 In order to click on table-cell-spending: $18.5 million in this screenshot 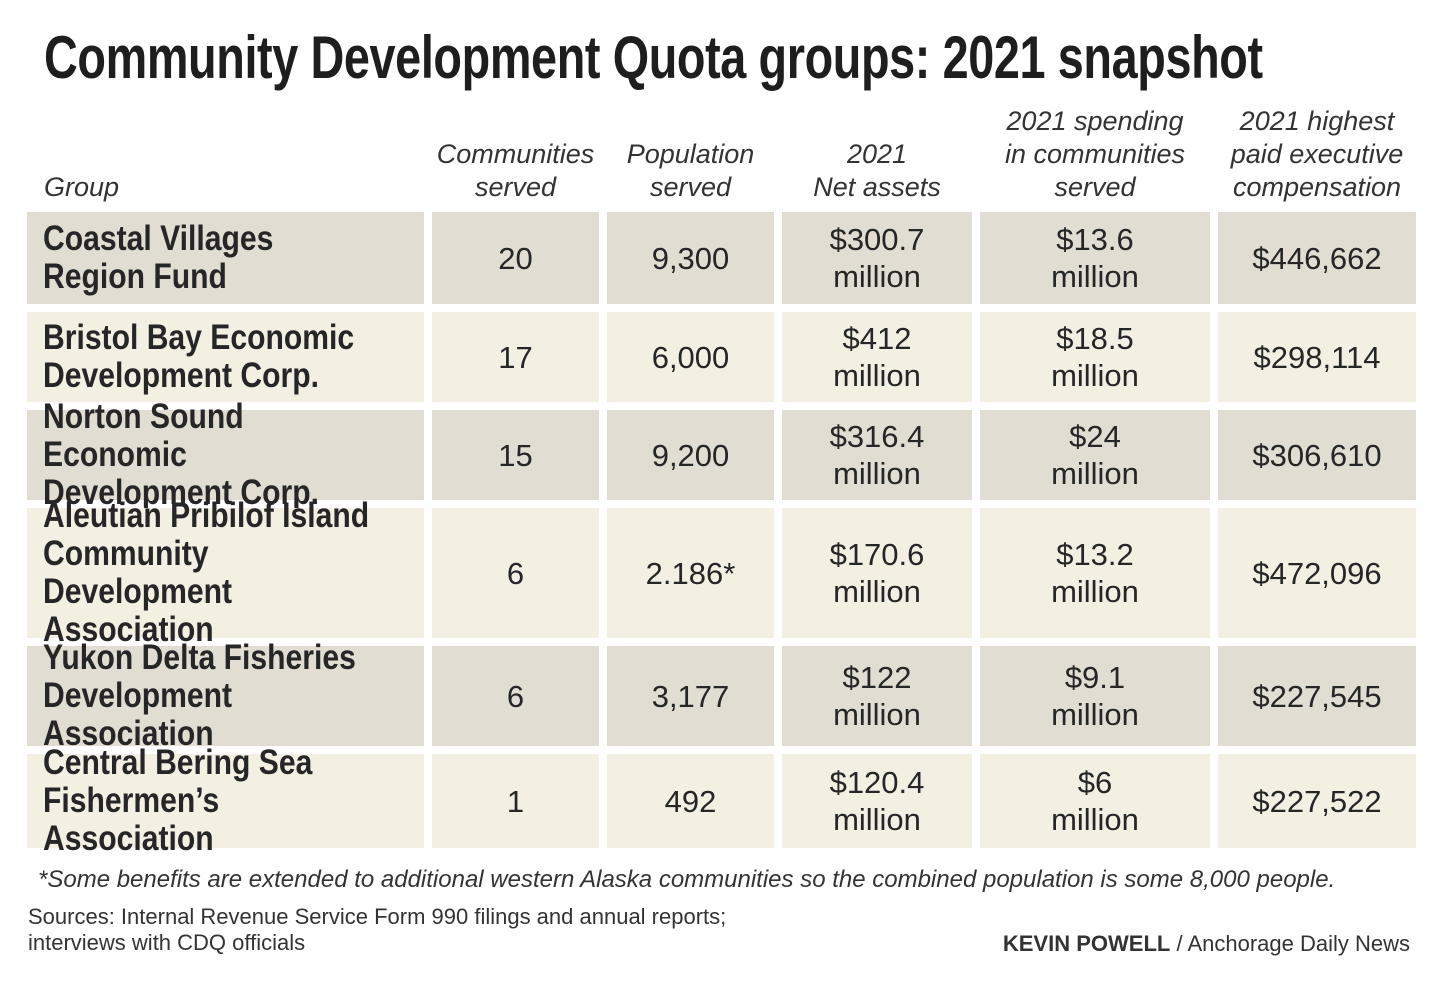, I will do `click(1095, 357)`.